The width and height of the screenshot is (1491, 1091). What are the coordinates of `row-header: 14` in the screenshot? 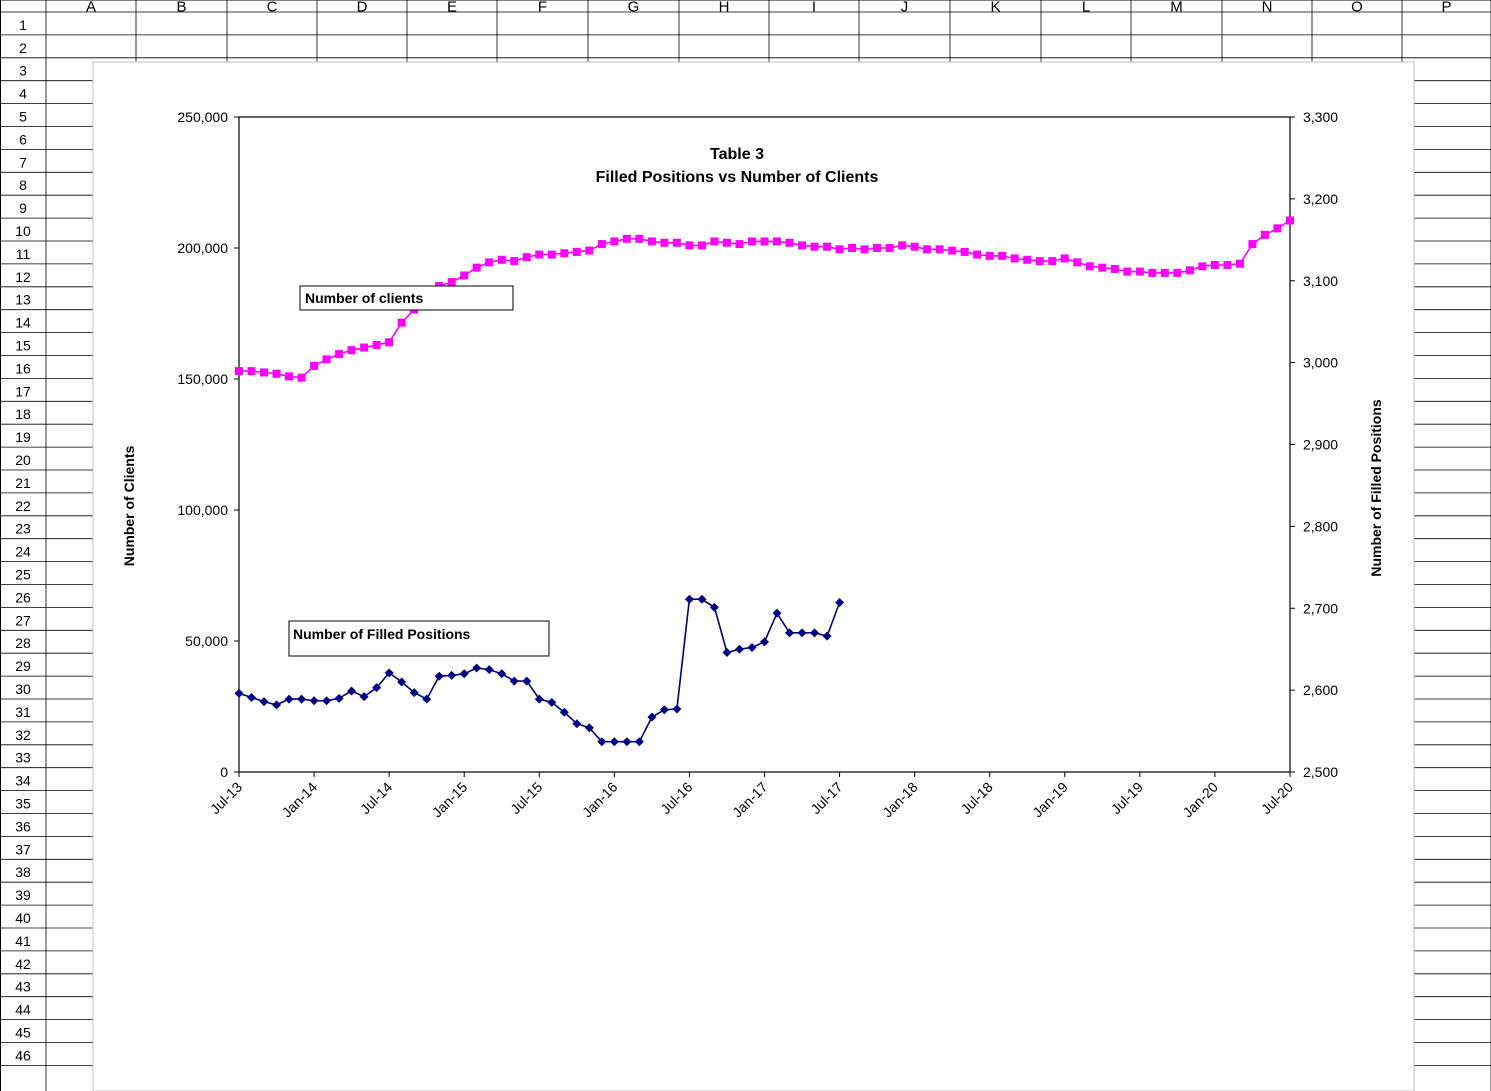 It's located at (23, 323).